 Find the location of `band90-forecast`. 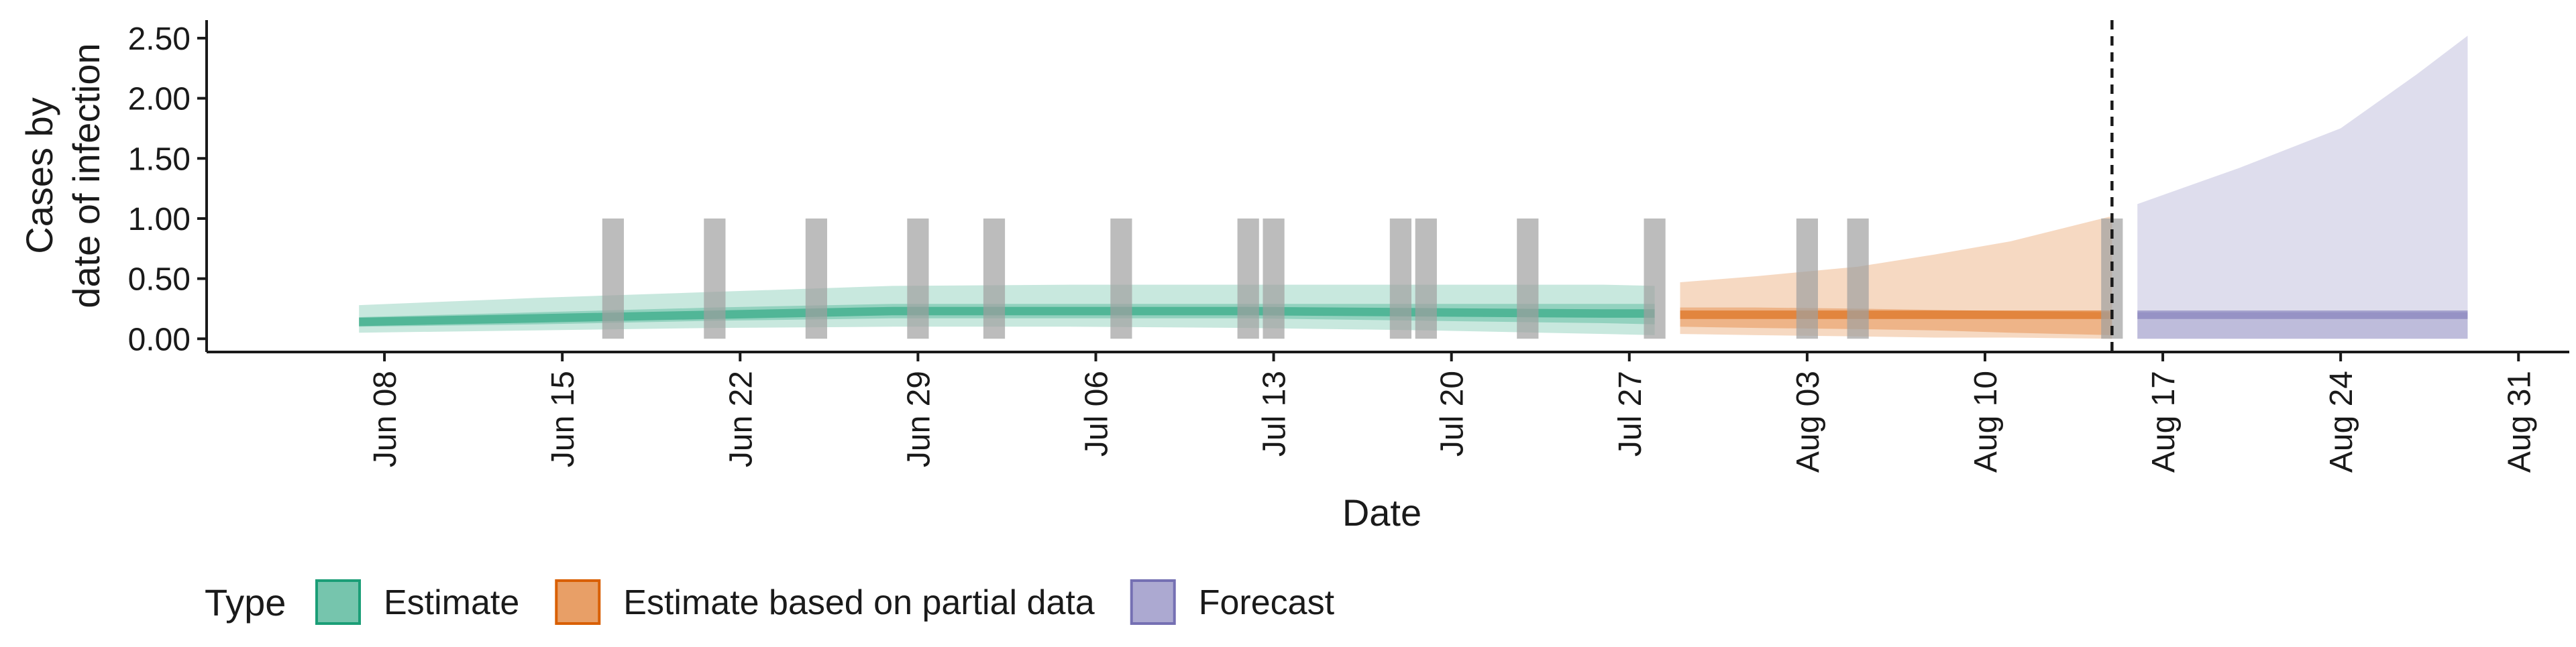

band90-forecast is located at coordinates (2302, 187).